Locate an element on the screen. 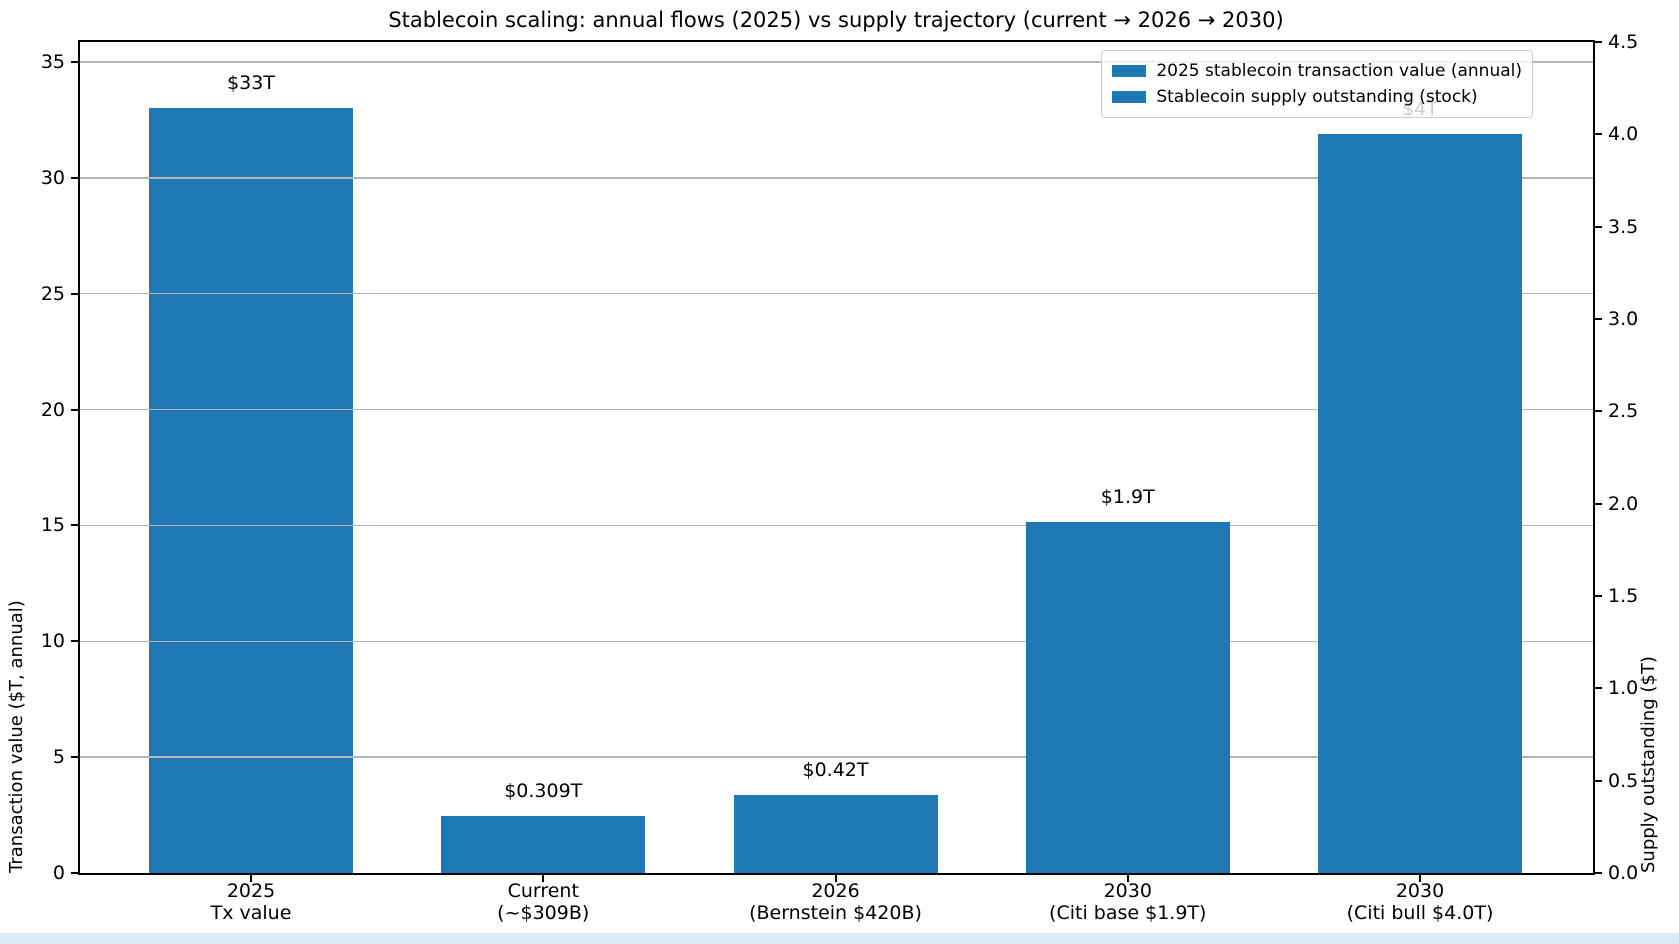 This screenshot has width=1679, height=944. bottom-edge-strip is located at coordinates (839, 938).